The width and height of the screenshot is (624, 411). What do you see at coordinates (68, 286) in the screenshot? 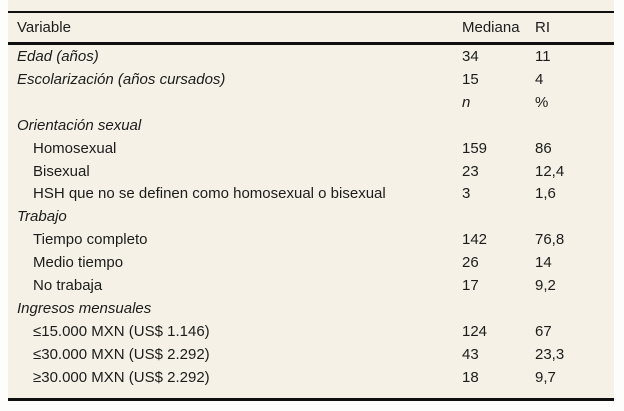
I see `row-label: No trabaja` at bounding box center [68, 286].